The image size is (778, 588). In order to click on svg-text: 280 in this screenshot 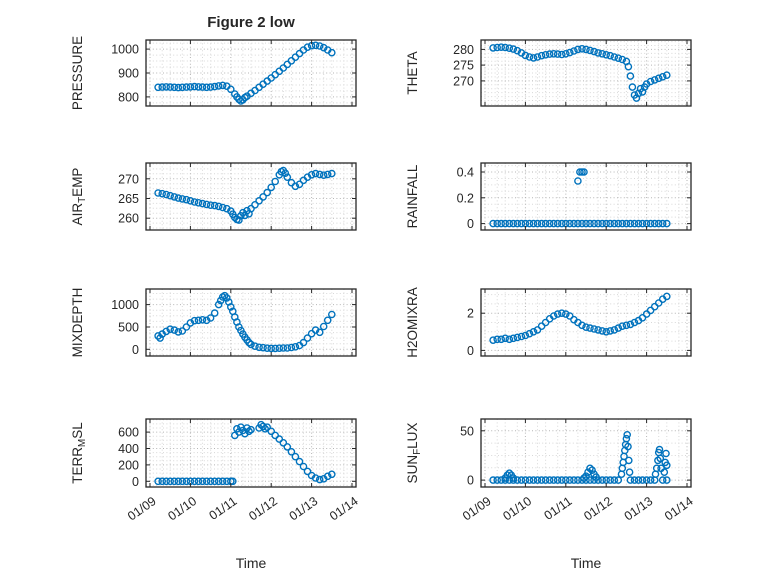, I will do `click(463, 50)`.